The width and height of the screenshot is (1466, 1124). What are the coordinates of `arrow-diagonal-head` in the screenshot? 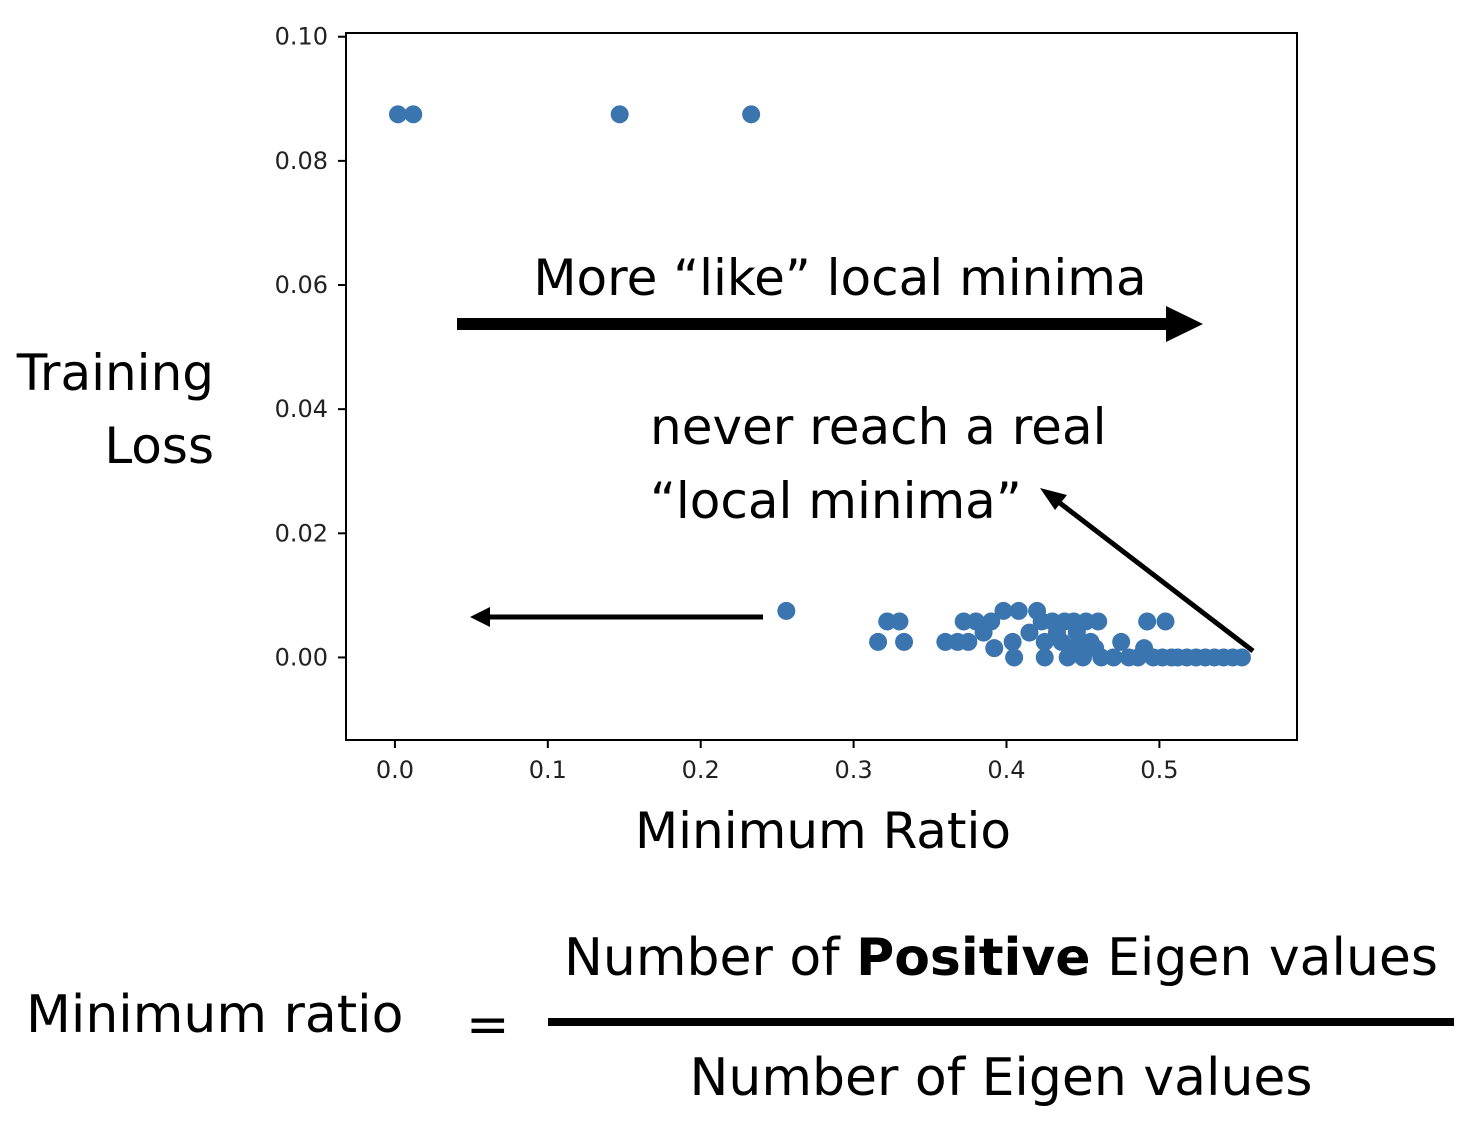 It's located at (1053, 499).